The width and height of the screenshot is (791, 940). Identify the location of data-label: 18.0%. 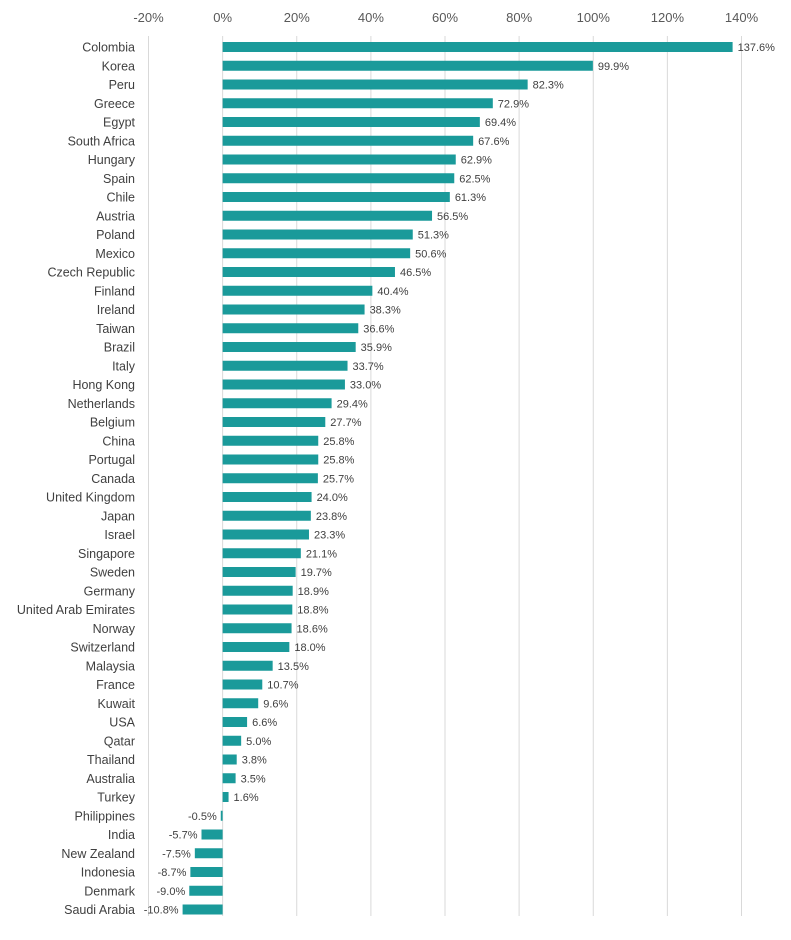
(309, 648).